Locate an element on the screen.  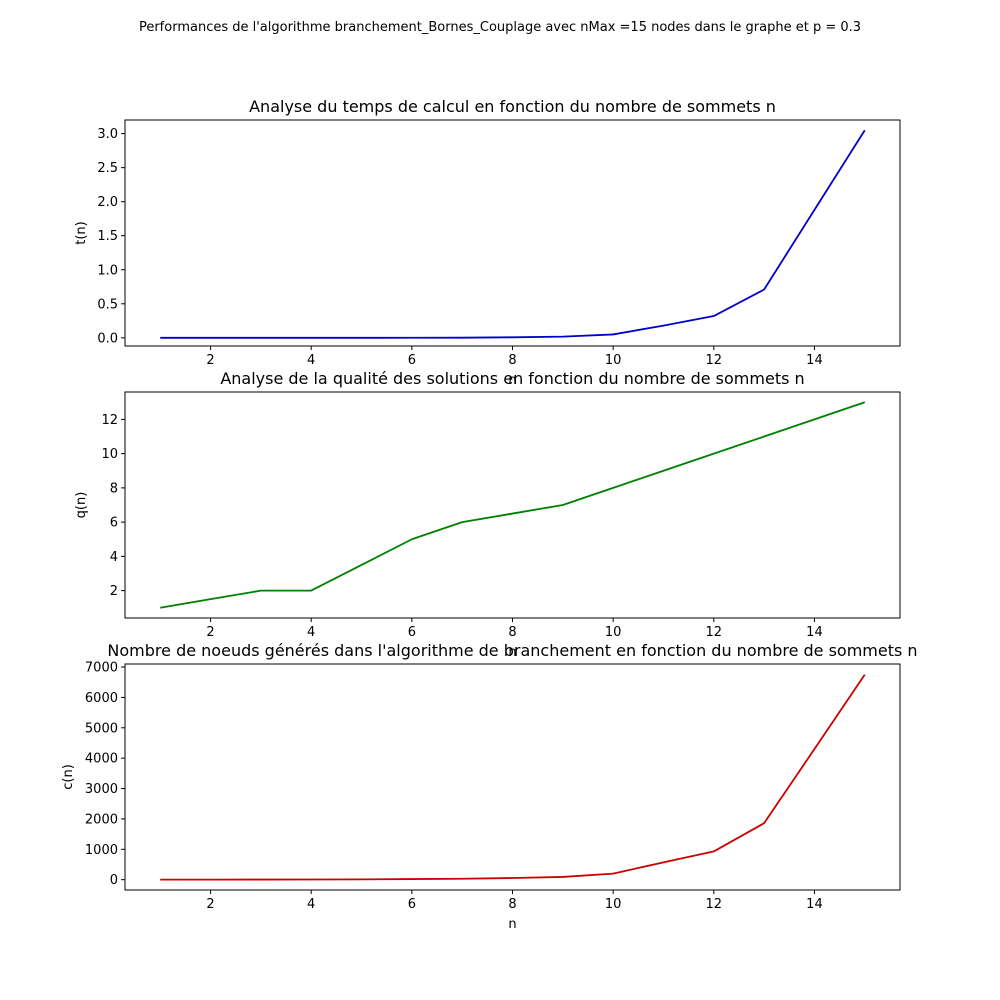
y-tick-label: 2 is located at coordinates (114, 591).